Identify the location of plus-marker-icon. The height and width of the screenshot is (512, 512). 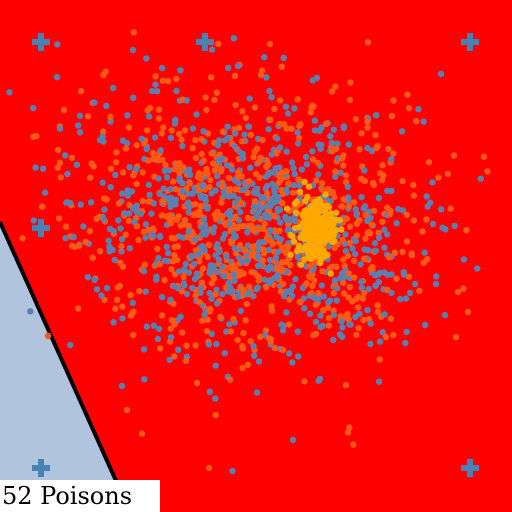
(41, 468).